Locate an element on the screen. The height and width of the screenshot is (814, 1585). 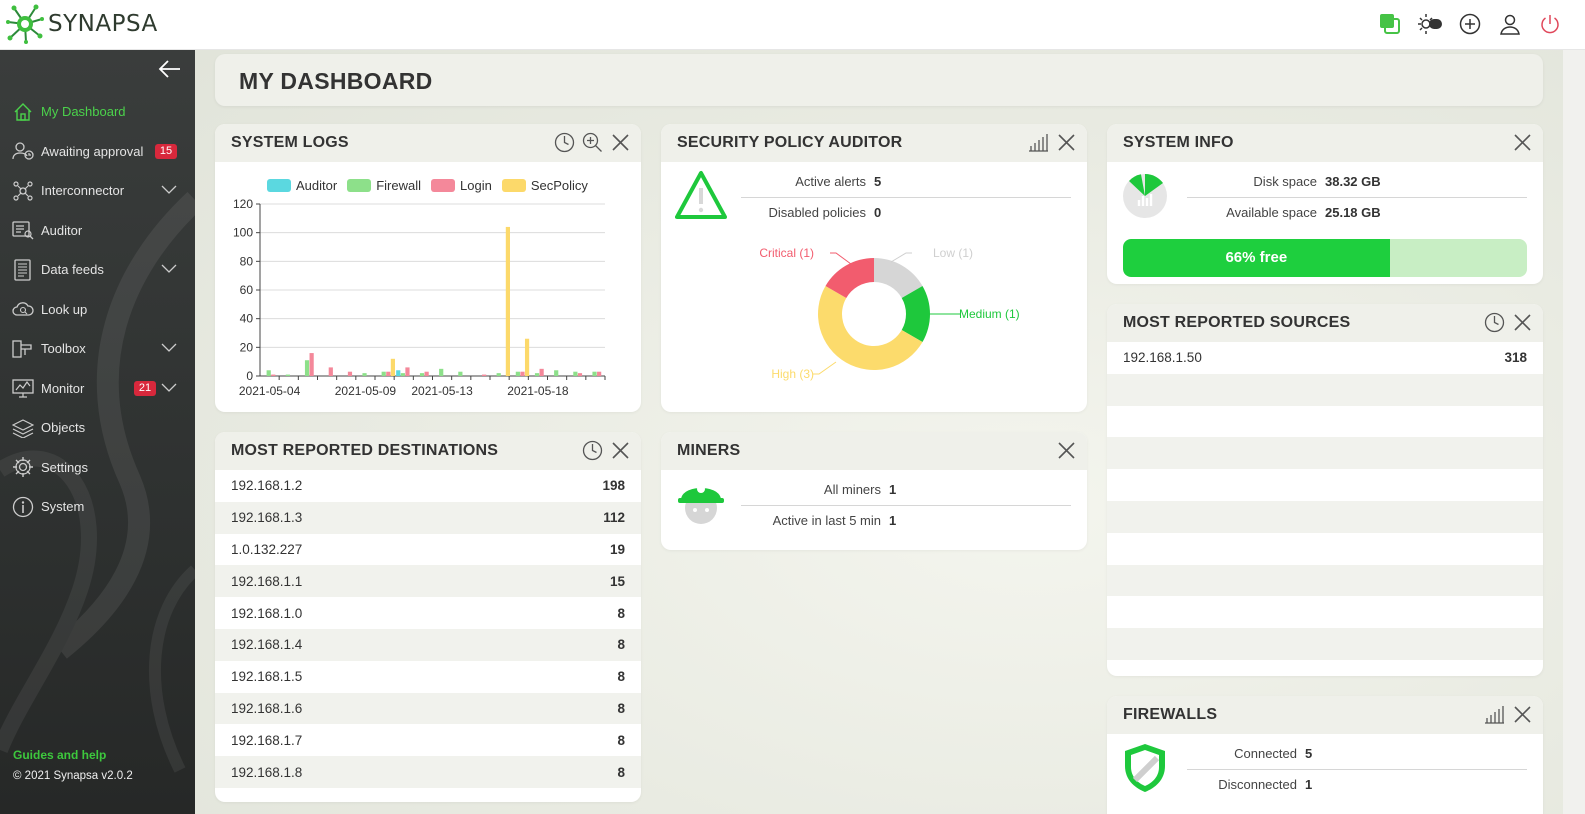
sidebar-item-toolbox: Toolbox is located at coordinates (97, 349).